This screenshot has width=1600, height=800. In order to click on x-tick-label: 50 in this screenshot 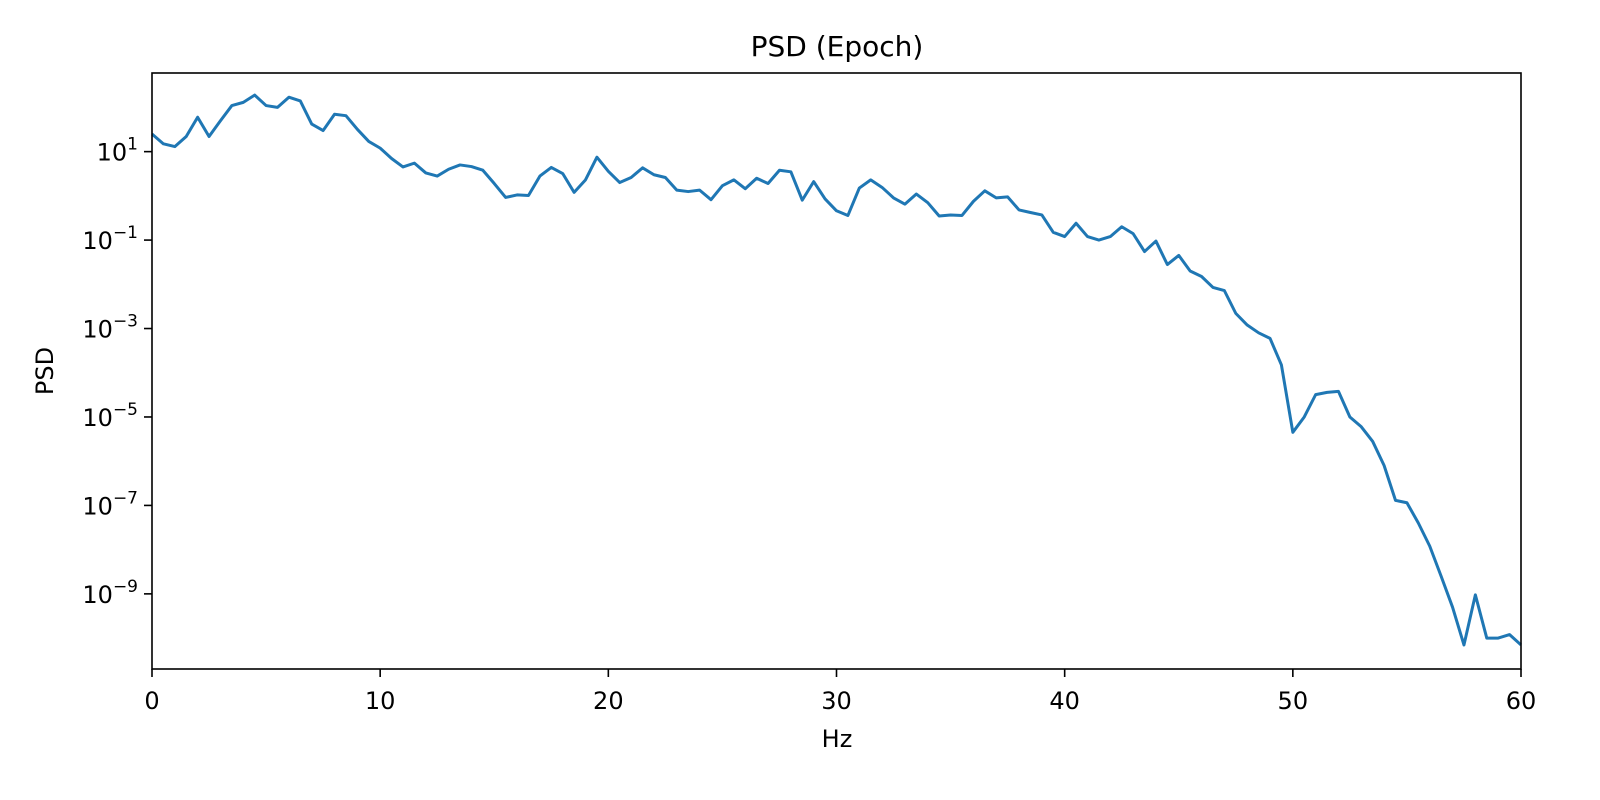, I will do `click(1293, 701)`.